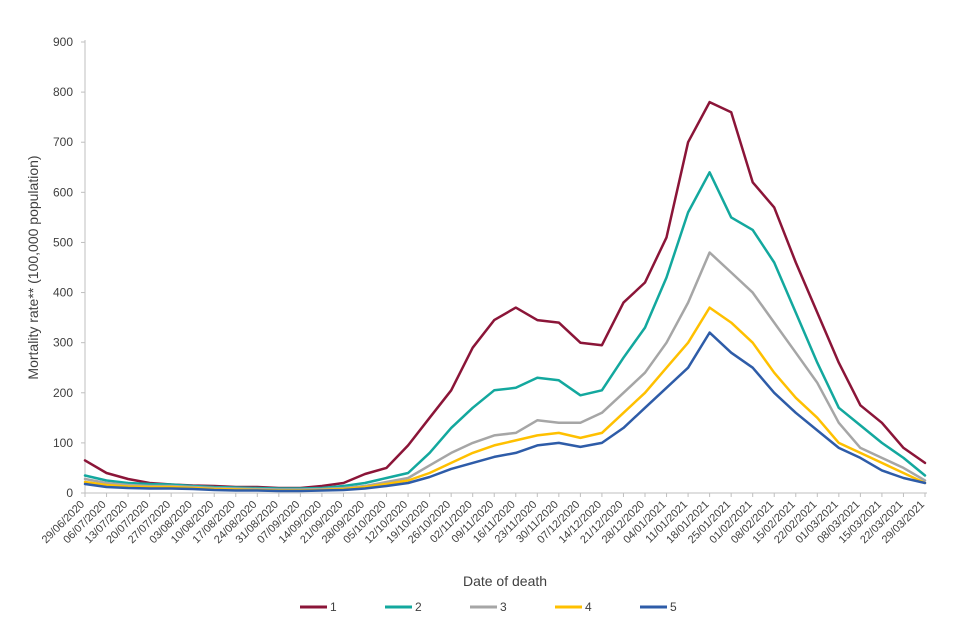  I want to click on y-tick-label: 100, so click(63, 443).